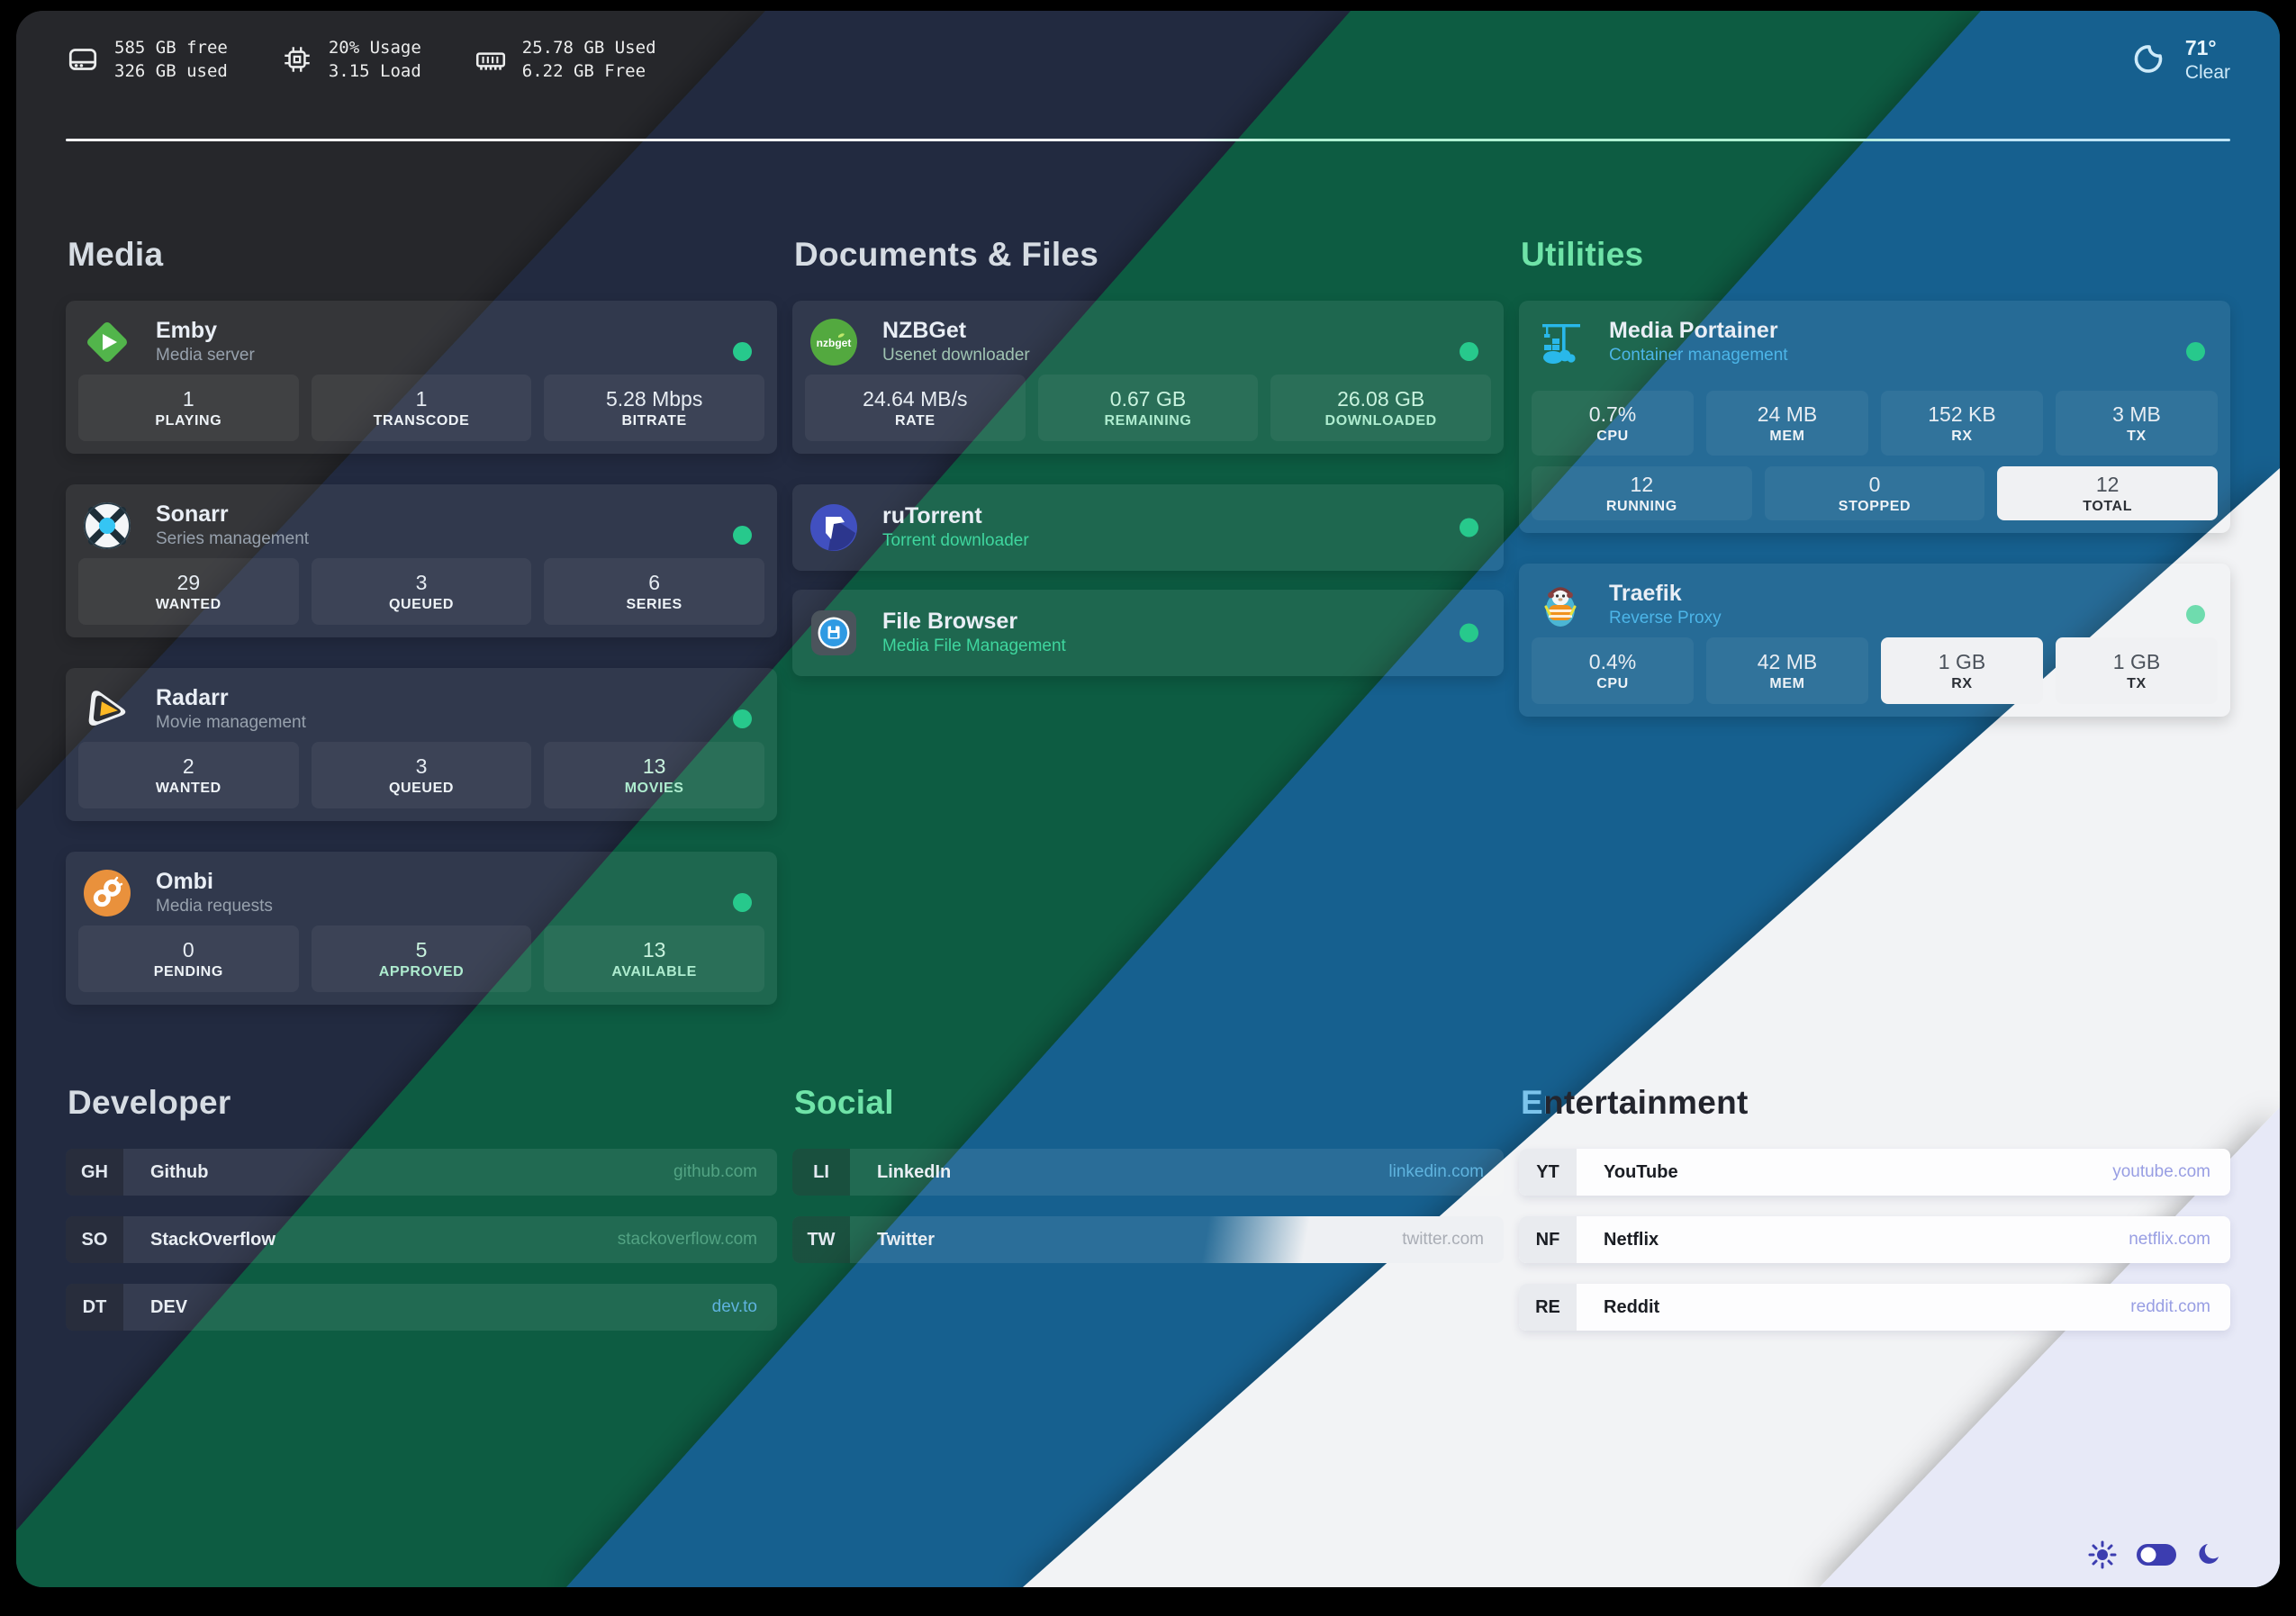  I want to click on link-tag: SO, so click(94, 1239).